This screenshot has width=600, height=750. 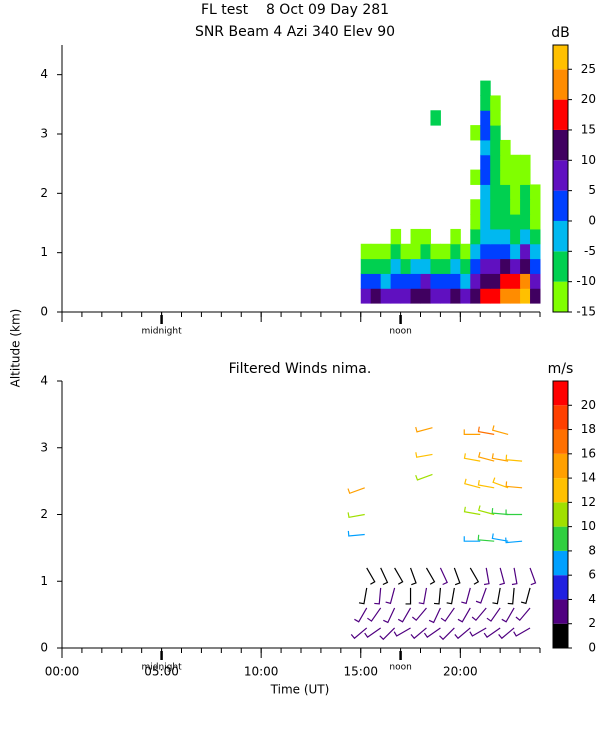 I want to click on y-tick-label: 3, so click(x=44, y=134).